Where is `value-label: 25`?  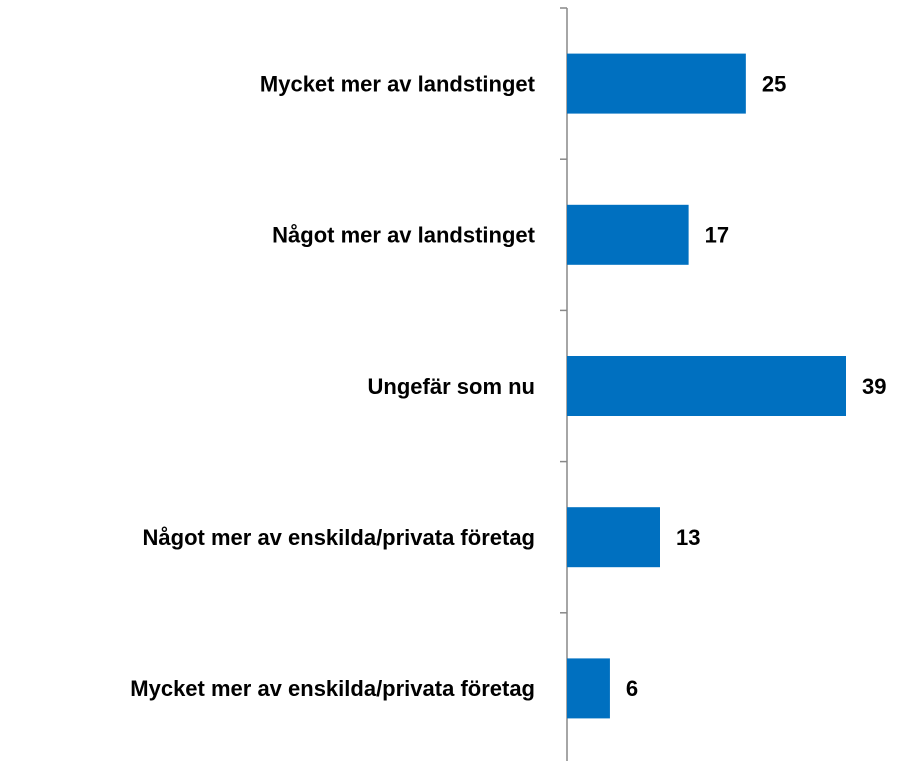
value-label: 25 is located at coordinates (774, 83).